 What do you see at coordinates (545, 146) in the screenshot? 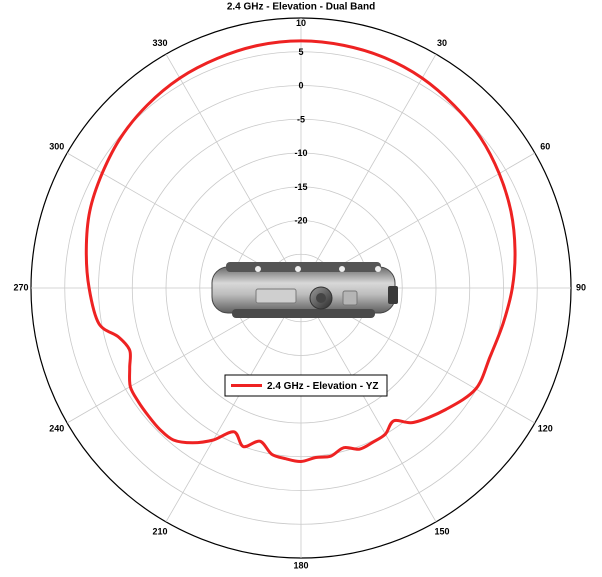
I see `angle-tick-label: 60` at bounding box center [545, 146].